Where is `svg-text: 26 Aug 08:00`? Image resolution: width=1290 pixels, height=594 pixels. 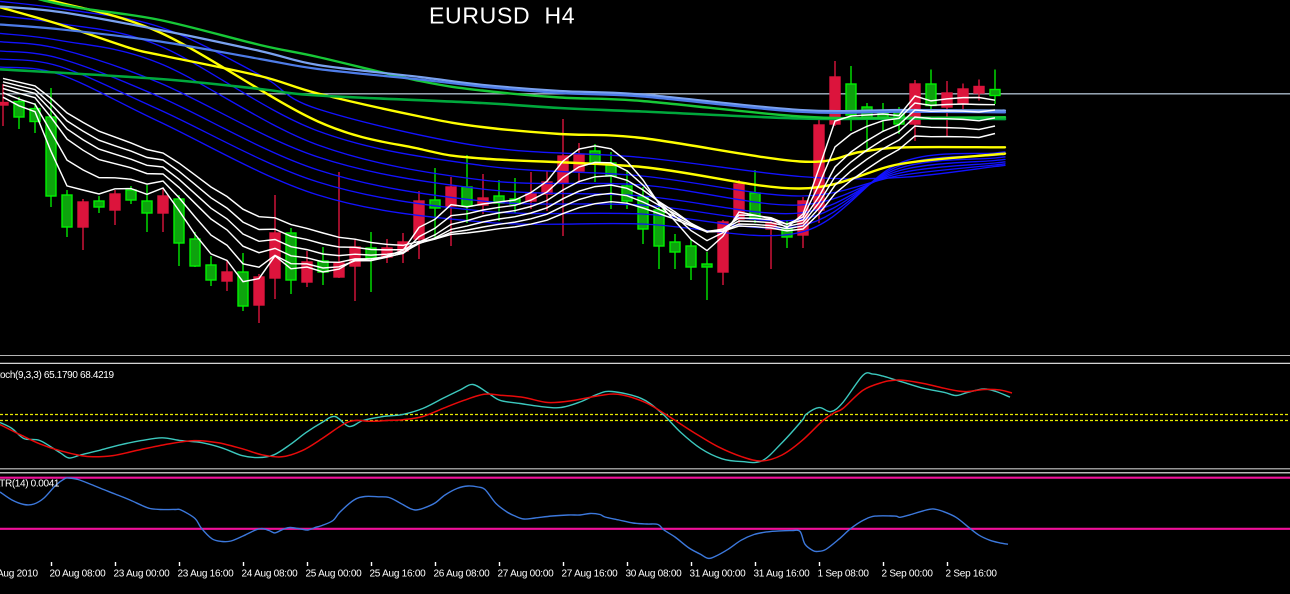 svg-text: 26 Aug 08:00 is located at coordinates (462, 574).